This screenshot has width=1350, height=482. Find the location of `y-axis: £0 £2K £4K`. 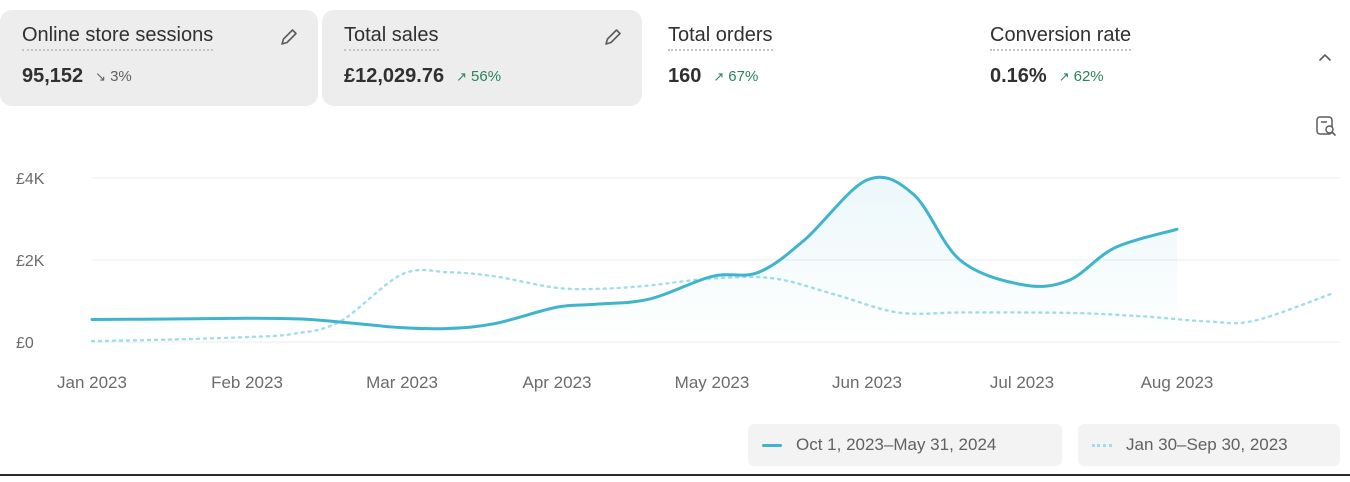

y-axis: £0 £2K £4K is located at coordinates (30, 261).